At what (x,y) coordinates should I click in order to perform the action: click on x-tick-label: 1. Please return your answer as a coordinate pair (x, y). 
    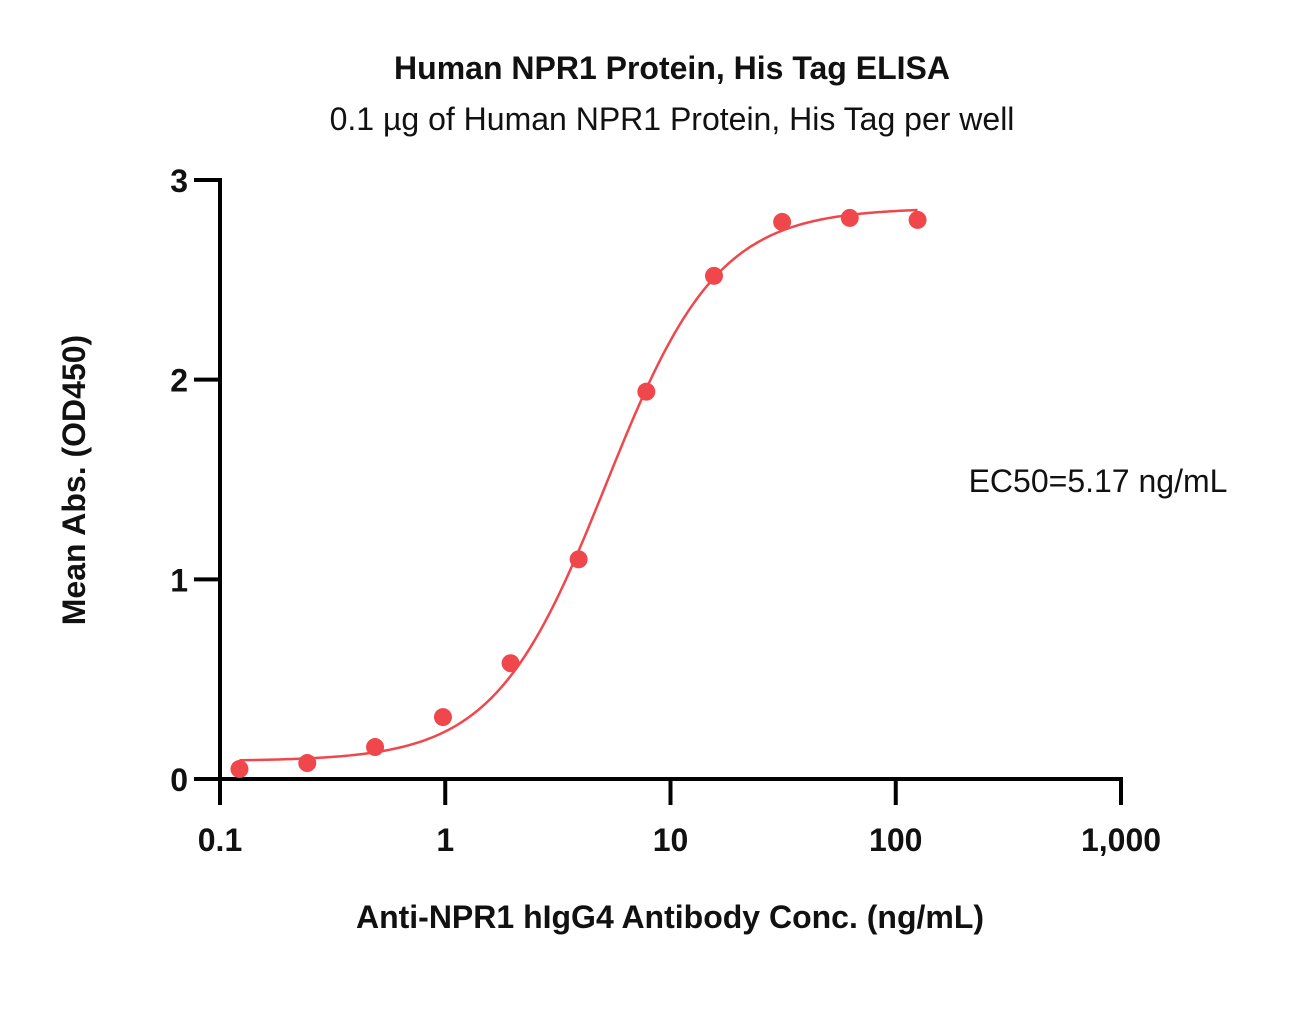
    Looking at the image, I should click on (445, 840).